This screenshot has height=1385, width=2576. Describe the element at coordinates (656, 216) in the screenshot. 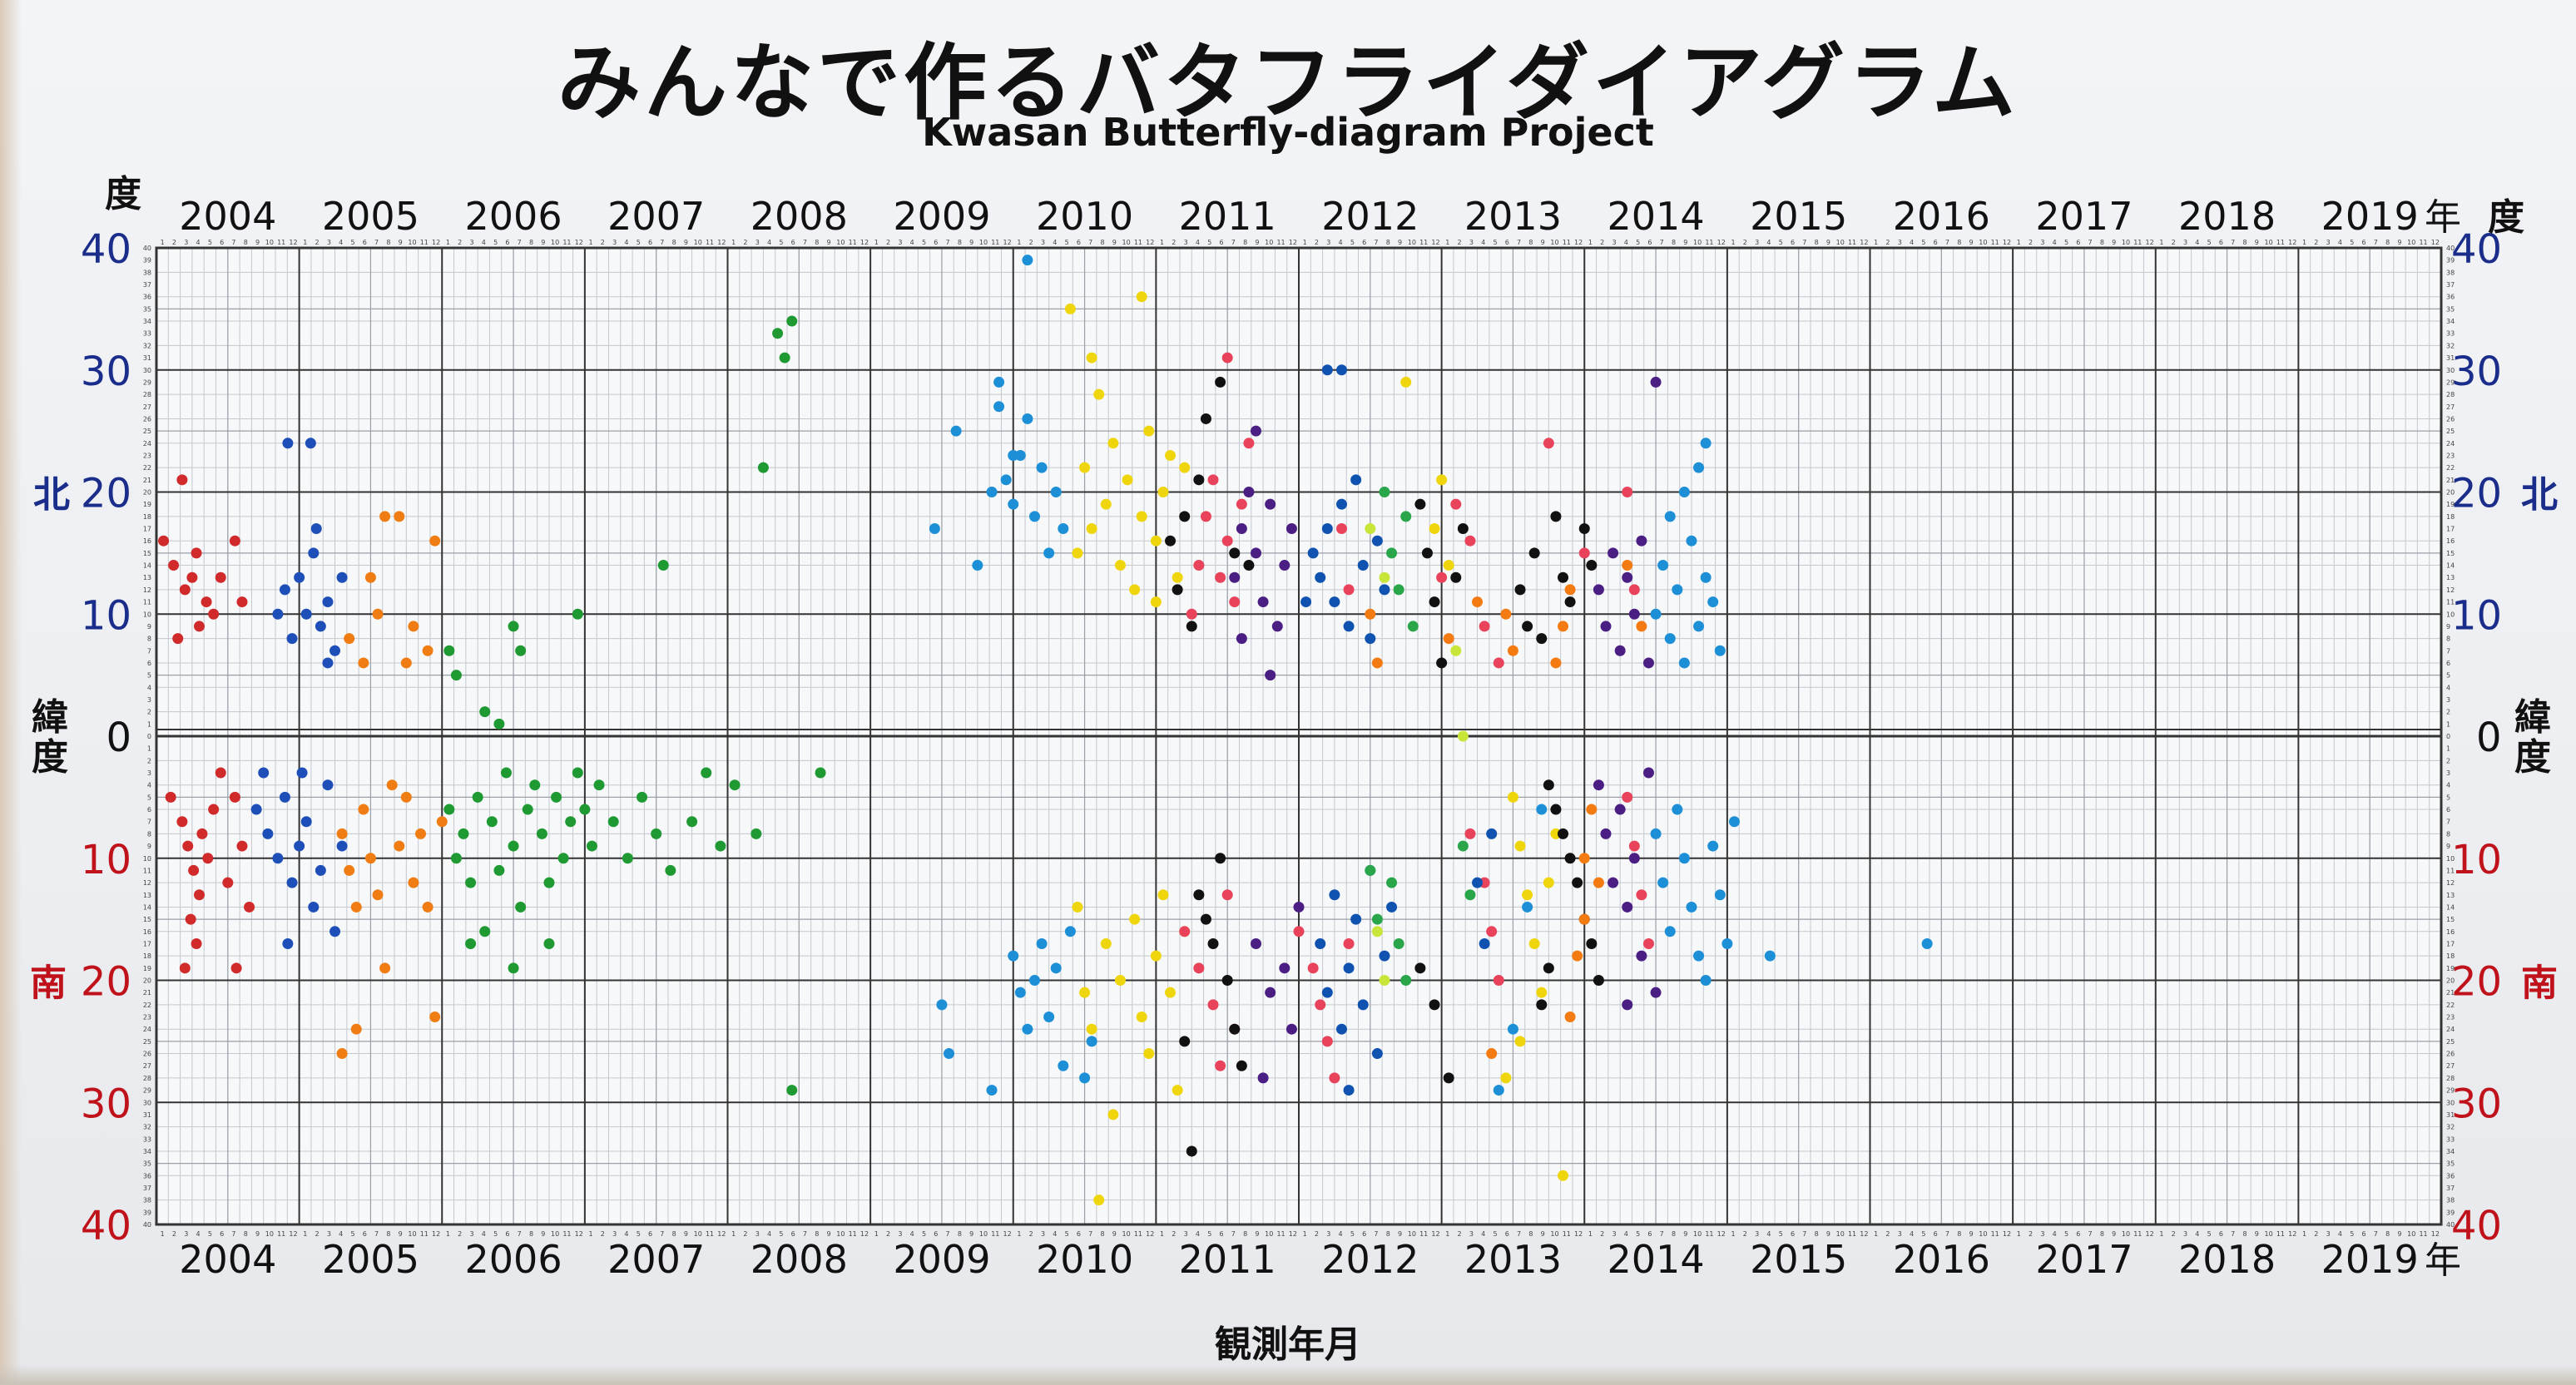

I see `x-tick-label-top: 2007` at that location.